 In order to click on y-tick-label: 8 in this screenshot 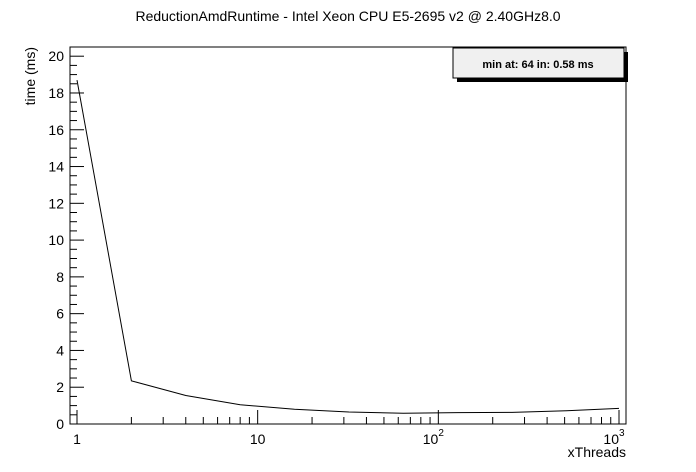, I will do `click(60, 277)`.